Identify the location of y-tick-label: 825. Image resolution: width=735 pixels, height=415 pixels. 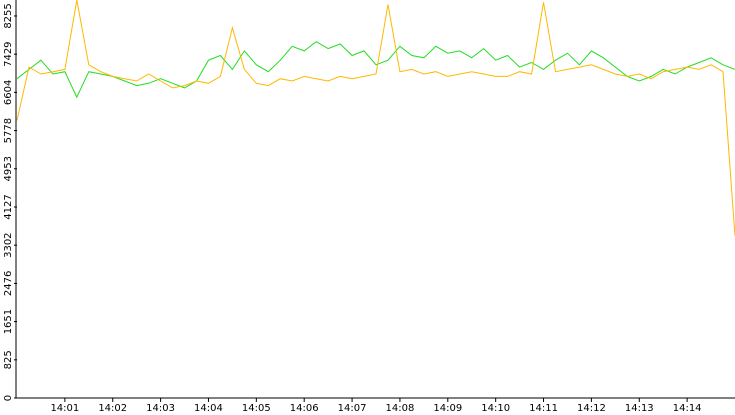
(8, 359).